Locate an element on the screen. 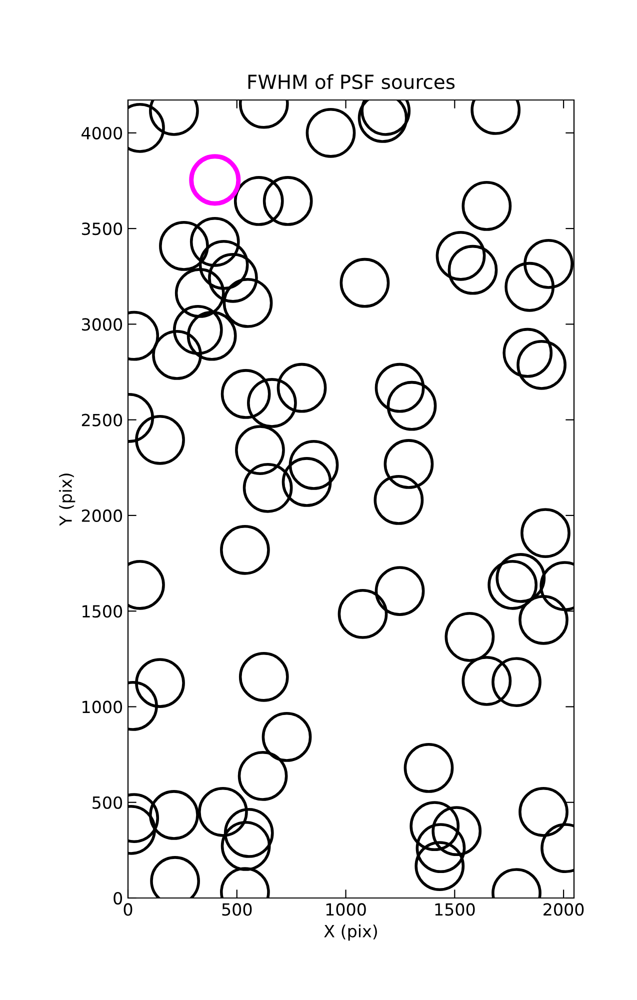 The image size is (637, 1000). y-tick-label: 2500 is located at coordinates (102, 420).